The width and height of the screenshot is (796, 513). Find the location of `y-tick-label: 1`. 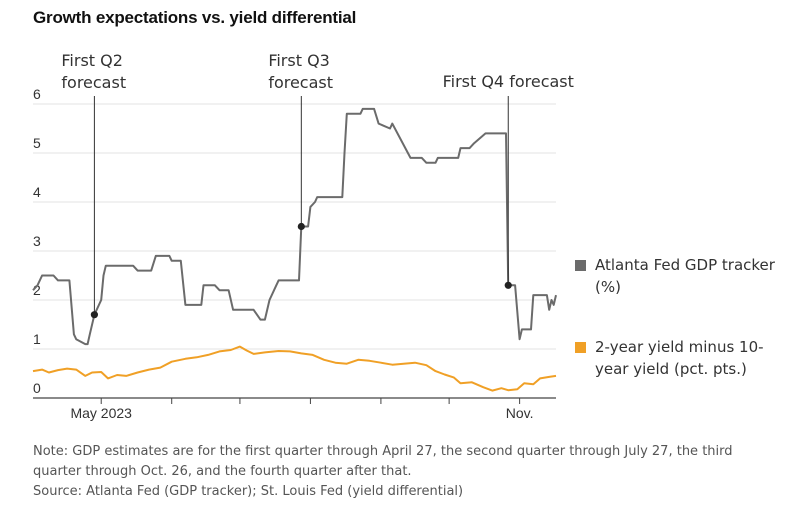

y-tick-label: 1 is located at coordinates (37, 339).